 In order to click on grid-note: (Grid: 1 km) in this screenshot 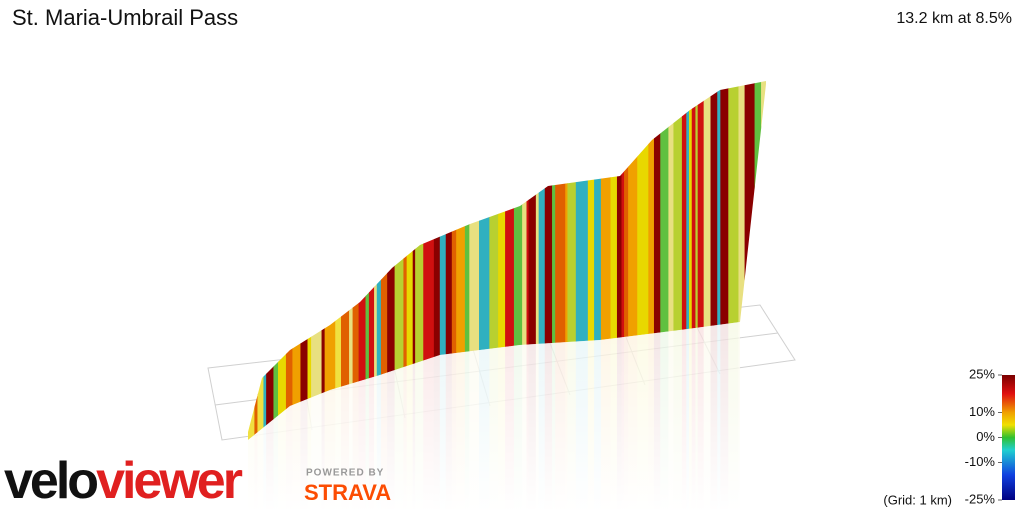, I will do `click(917, 499)`.